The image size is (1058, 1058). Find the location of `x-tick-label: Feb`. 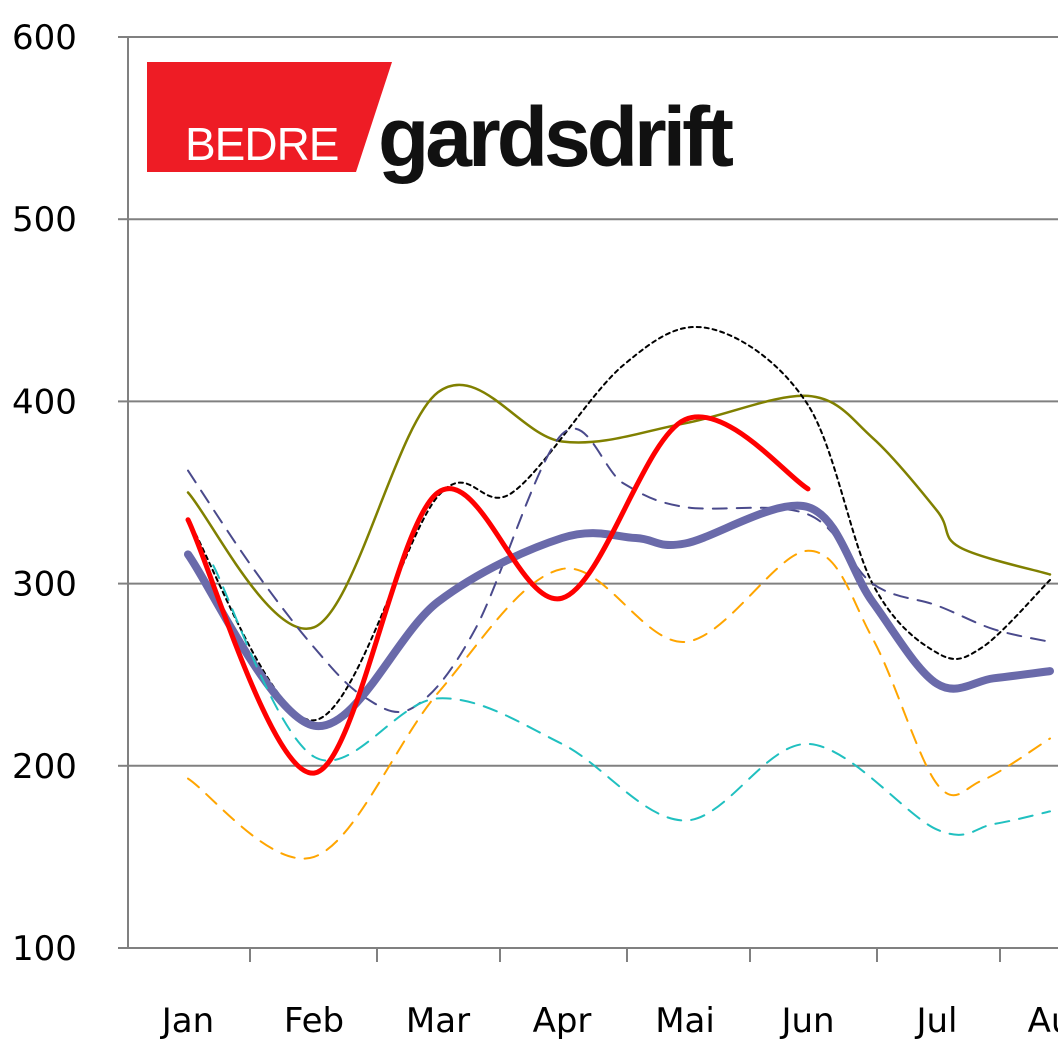

x-tick-label: Feb is located at coordinates (314, 1021).